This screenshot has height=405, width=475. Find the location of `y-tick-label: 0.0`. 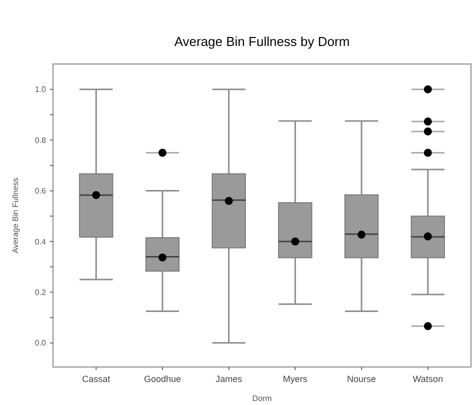

y-tick-label: 0.0 is located at coordinates (40, 343).